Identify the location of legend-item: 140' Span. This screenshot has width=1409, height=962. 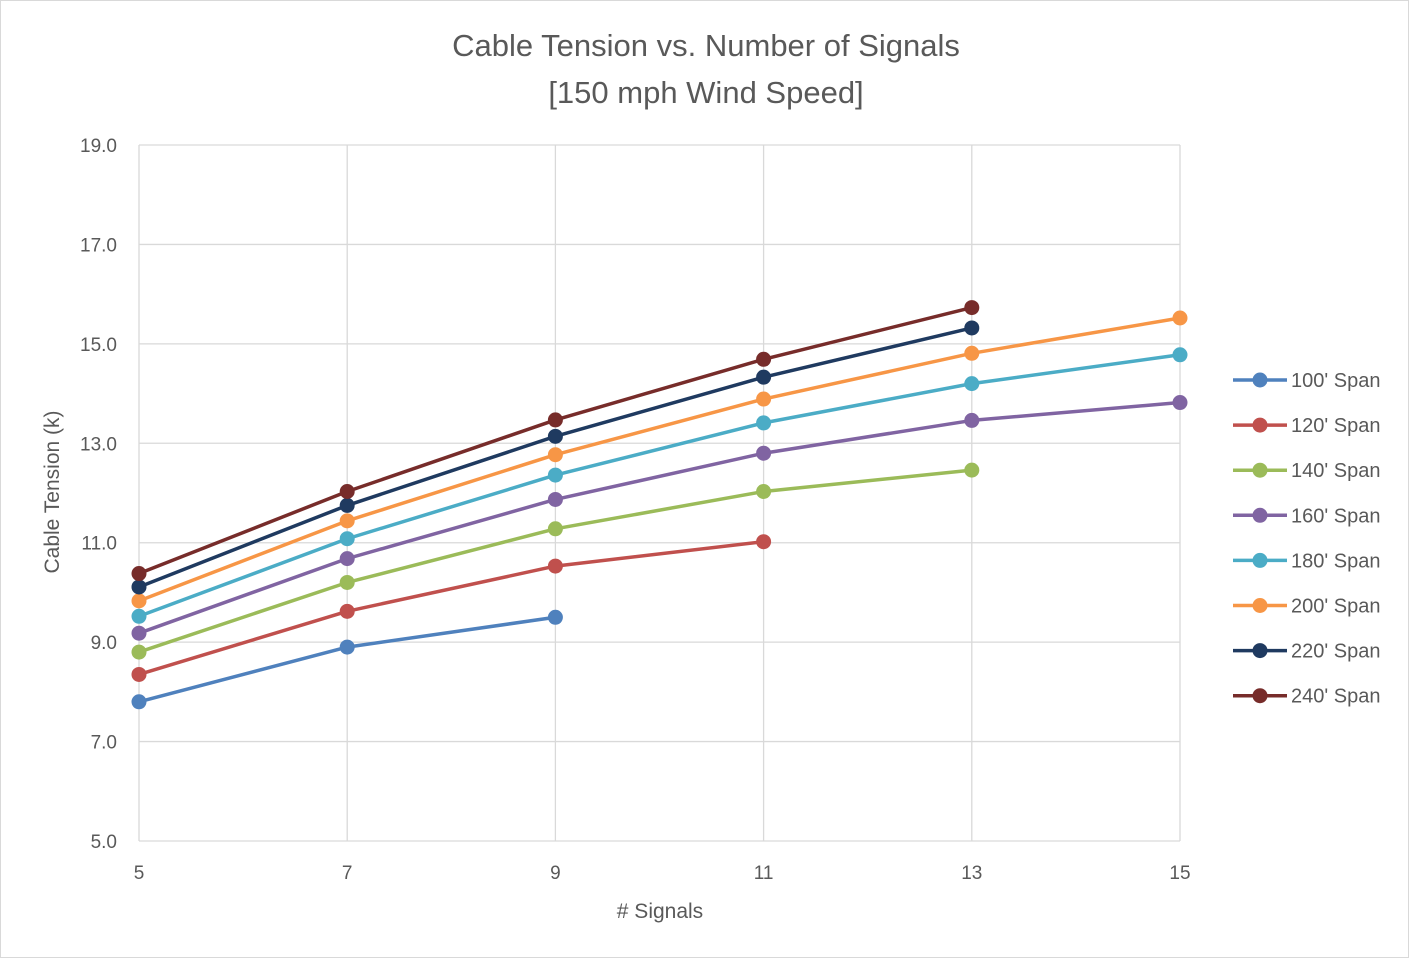
(1306, 471).